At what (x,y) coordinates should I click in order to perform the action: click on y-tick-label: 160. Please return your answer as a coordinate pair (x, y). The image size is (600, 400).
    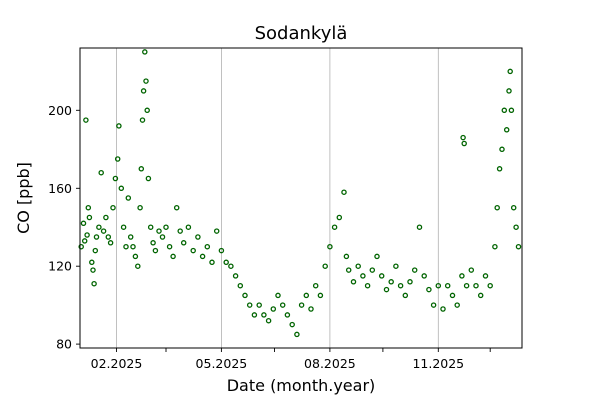
    Looking at the image, I should click on (60, 188).